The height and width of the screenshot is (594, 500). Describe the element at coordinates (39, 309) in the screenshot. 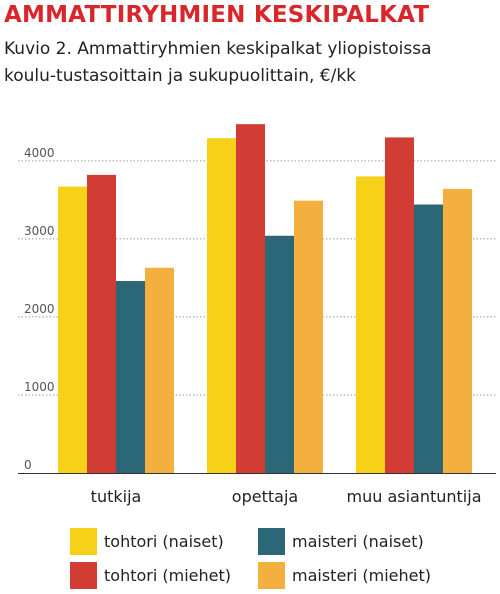

I see `y-tick-label: 2000` at that location.